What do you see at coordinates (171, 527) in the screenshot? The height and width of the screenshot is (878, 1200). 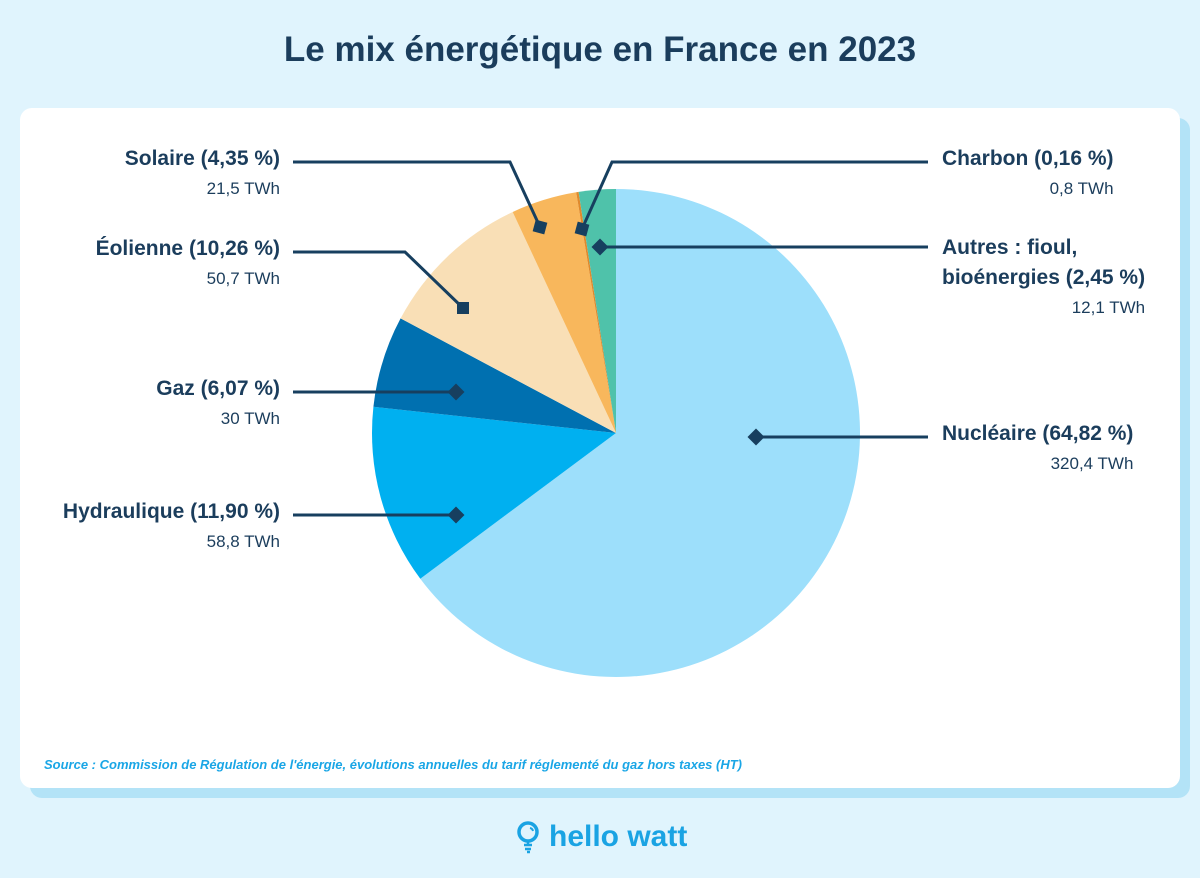 I see `label-hydraulique: Hydraulique (11,90 %) 58,8 TWh` at bounding box center [171, 527].